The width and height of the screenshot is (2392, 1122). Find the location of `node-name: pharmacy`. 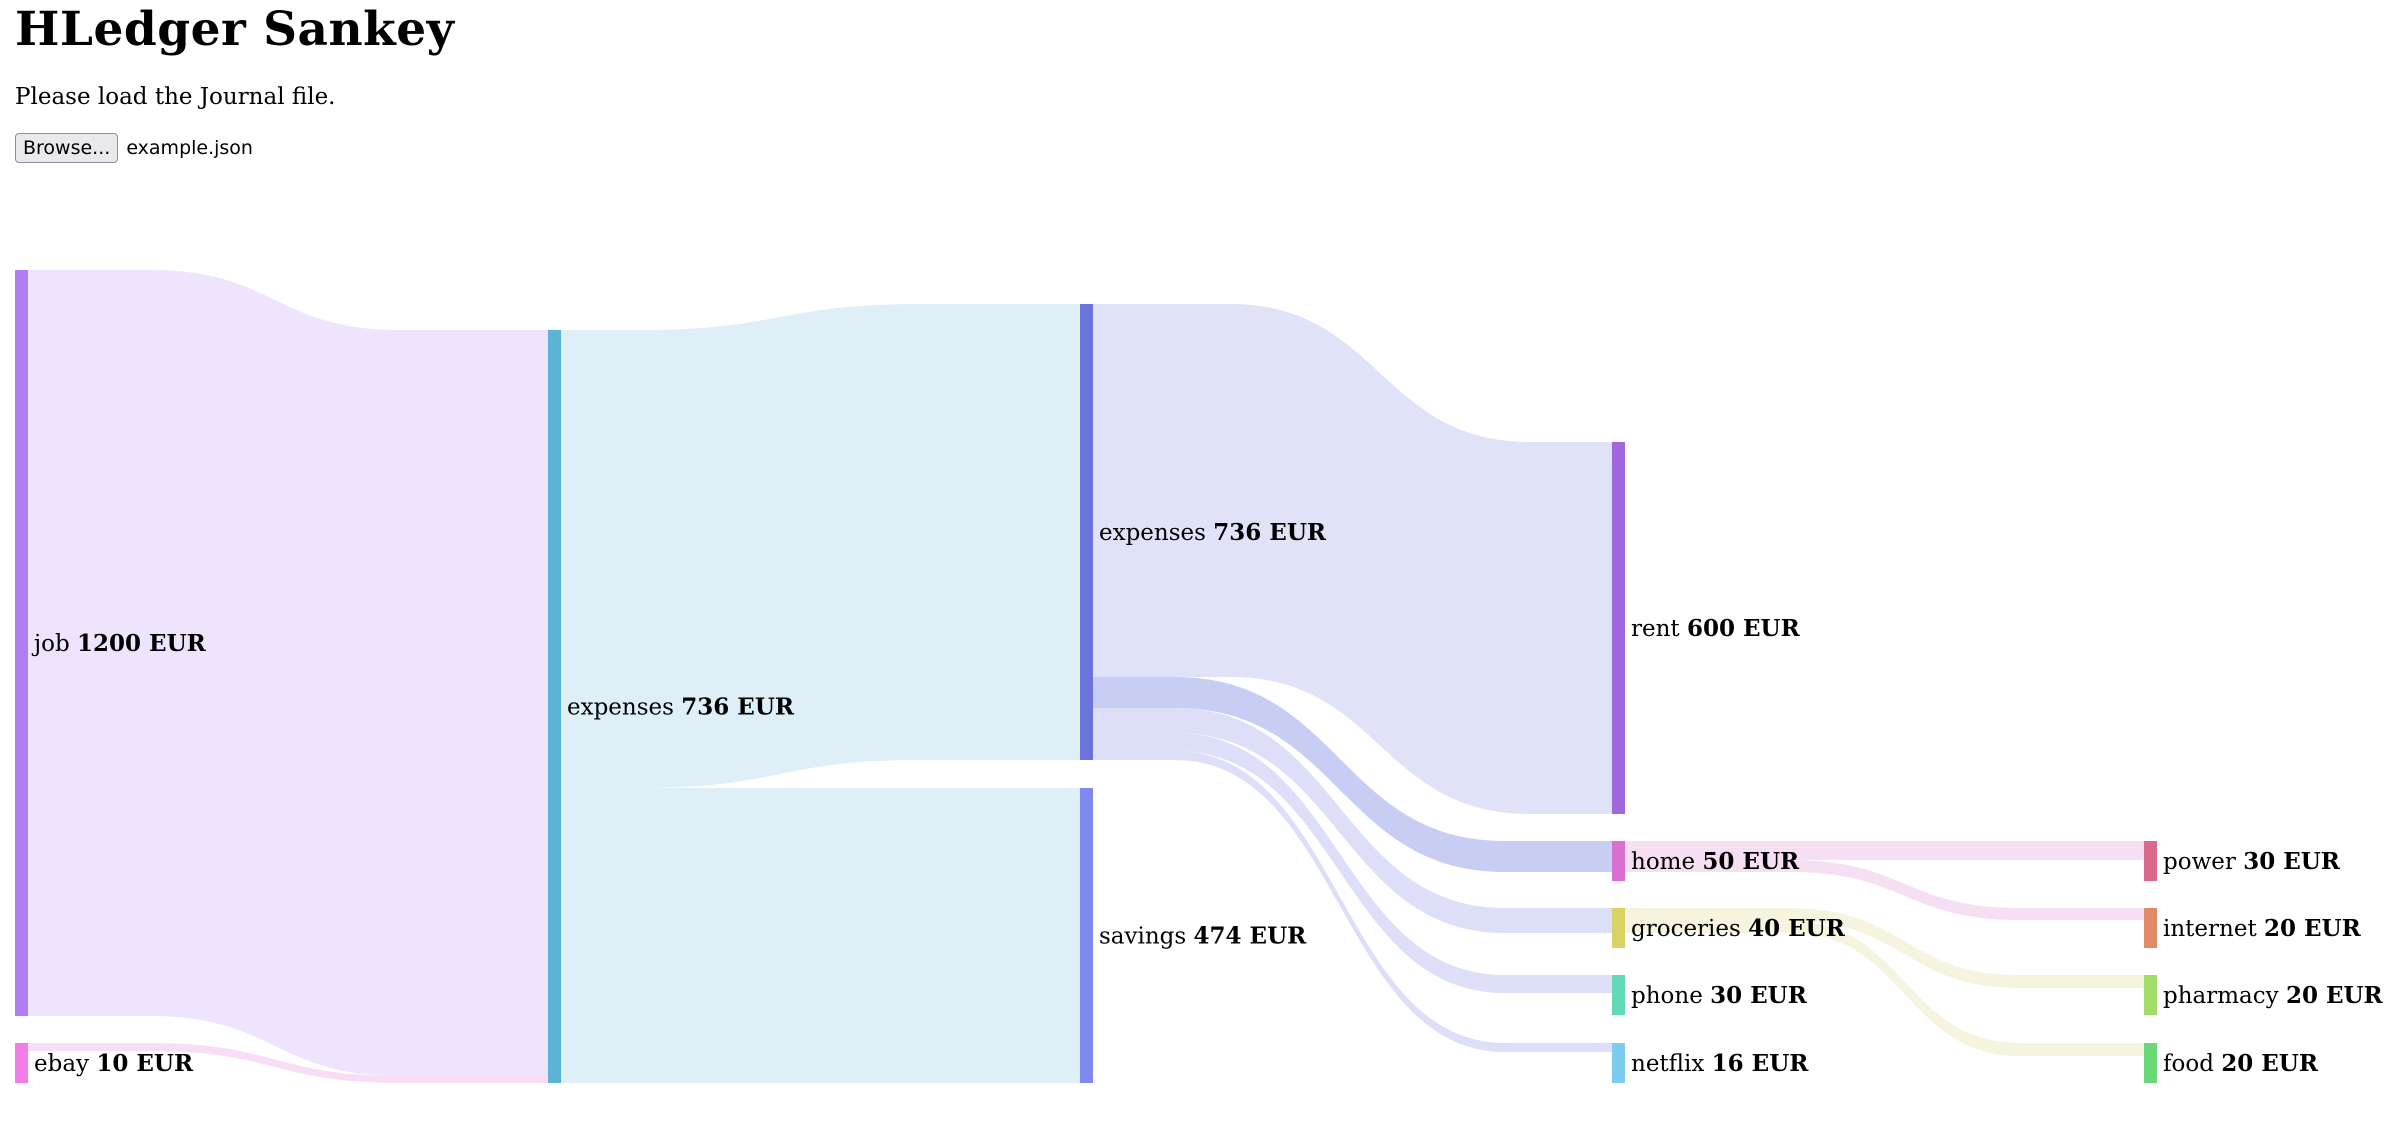

node-name: pharmacy is located at coordinates (2221, 996).